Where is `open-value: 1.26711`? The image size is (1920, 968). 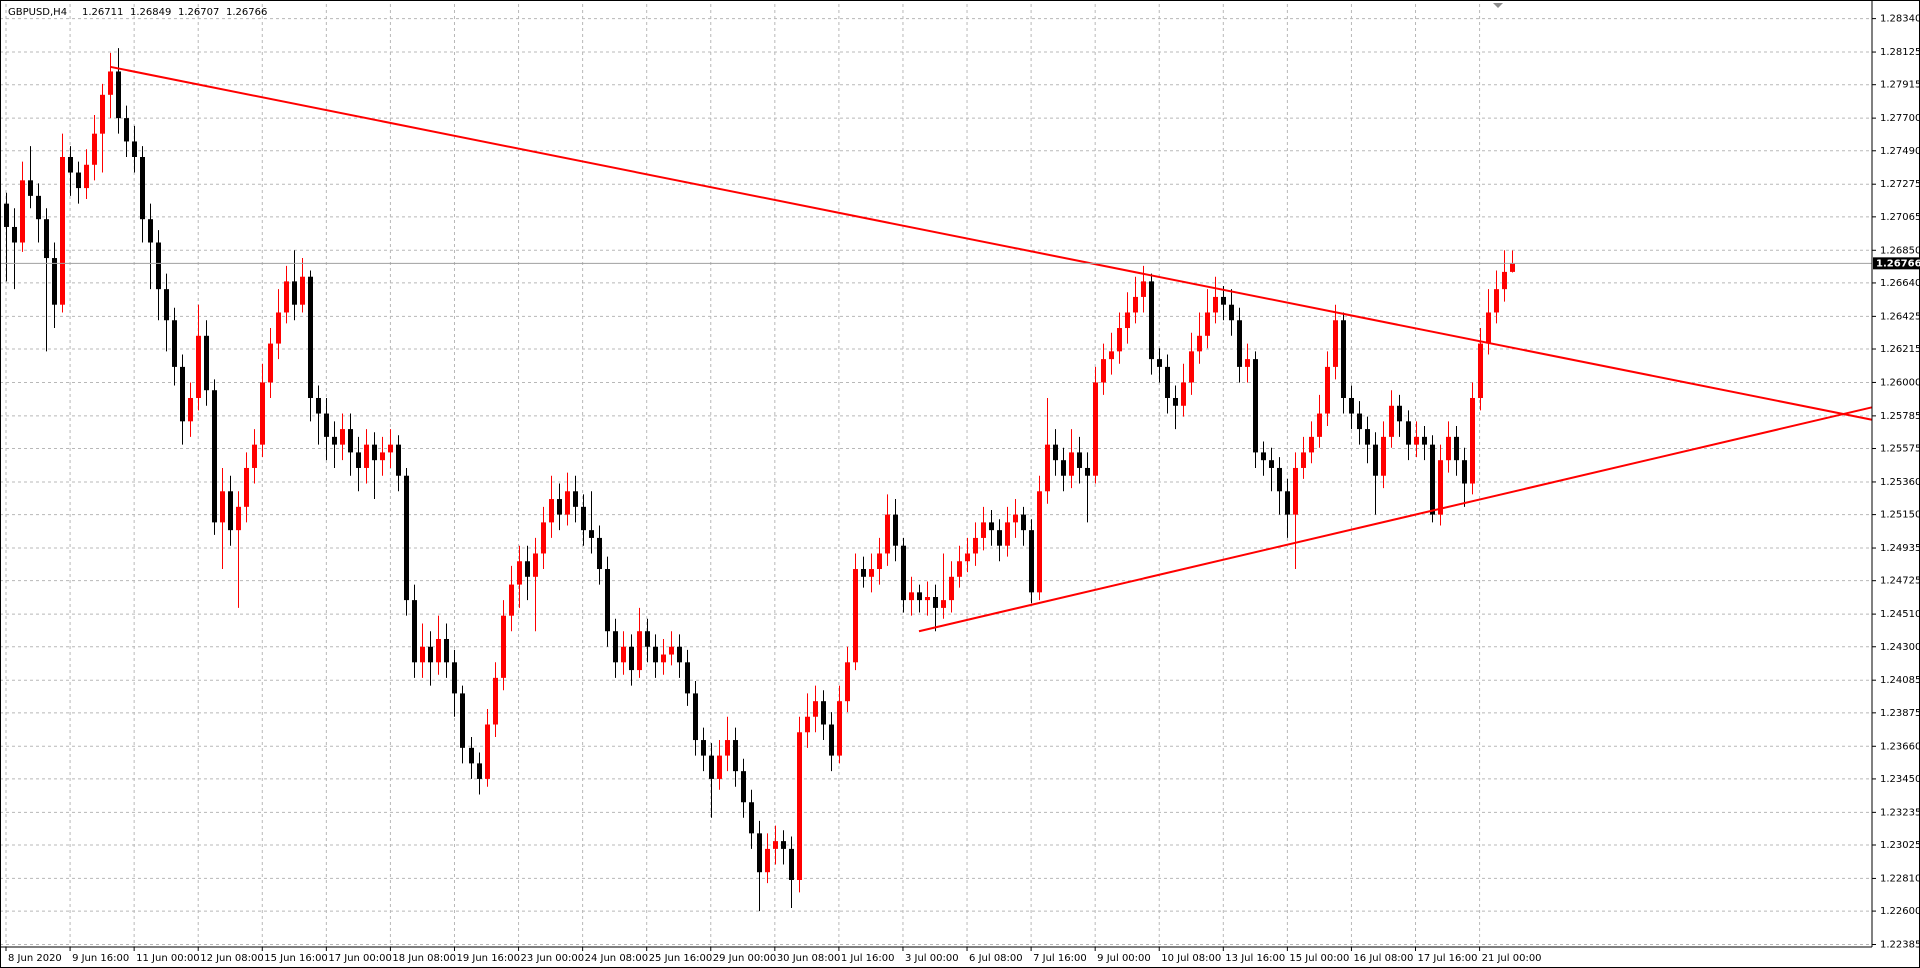
open-value: 1.26711 is located at coordinates (102, 12).